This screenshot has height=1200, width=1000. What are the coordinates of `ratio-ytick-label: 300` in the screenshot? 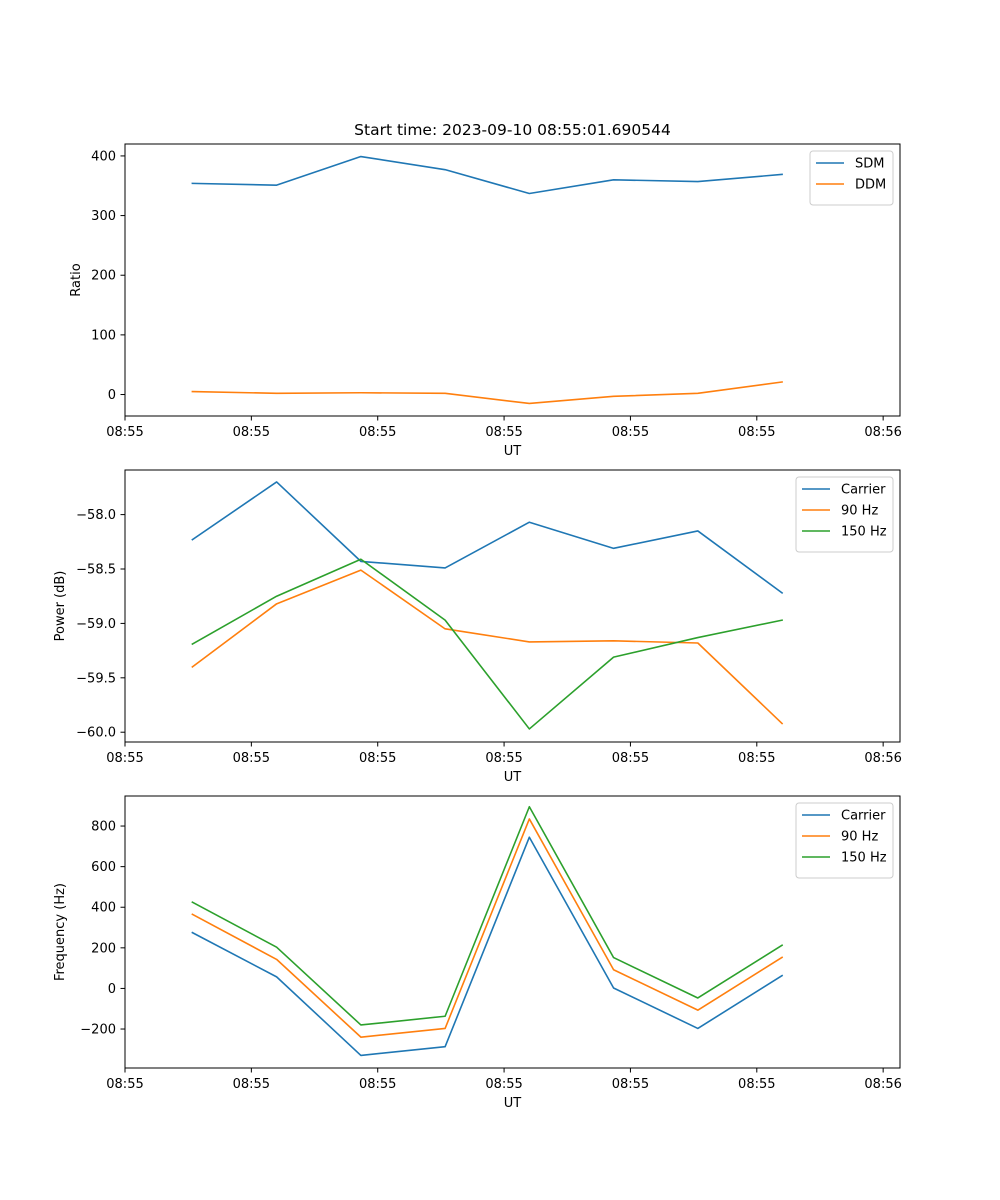 It's located at (103, 216).